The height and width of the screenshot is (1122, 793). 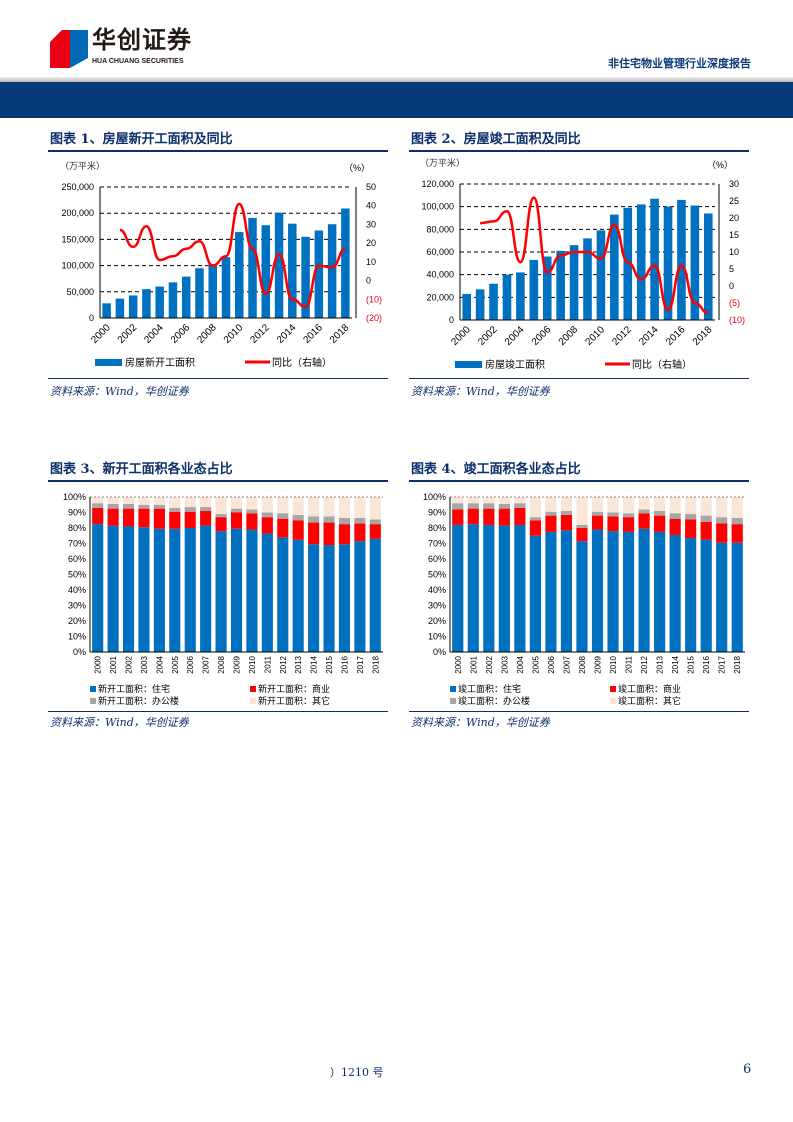 What do you see at coordinates (344, 664) in the screenshot?
I see `x-tick-label: 2016` at bounding box center [344, 664].